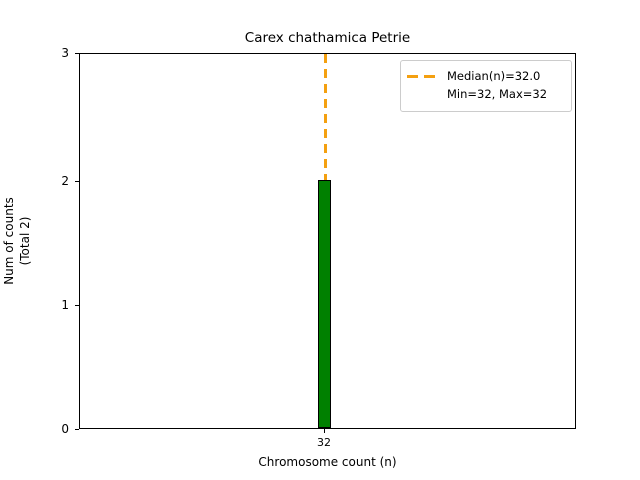  Describe the element at coordinates (65, 305) in the screenshot. I see `y-tick-label-1: 1` at that location.